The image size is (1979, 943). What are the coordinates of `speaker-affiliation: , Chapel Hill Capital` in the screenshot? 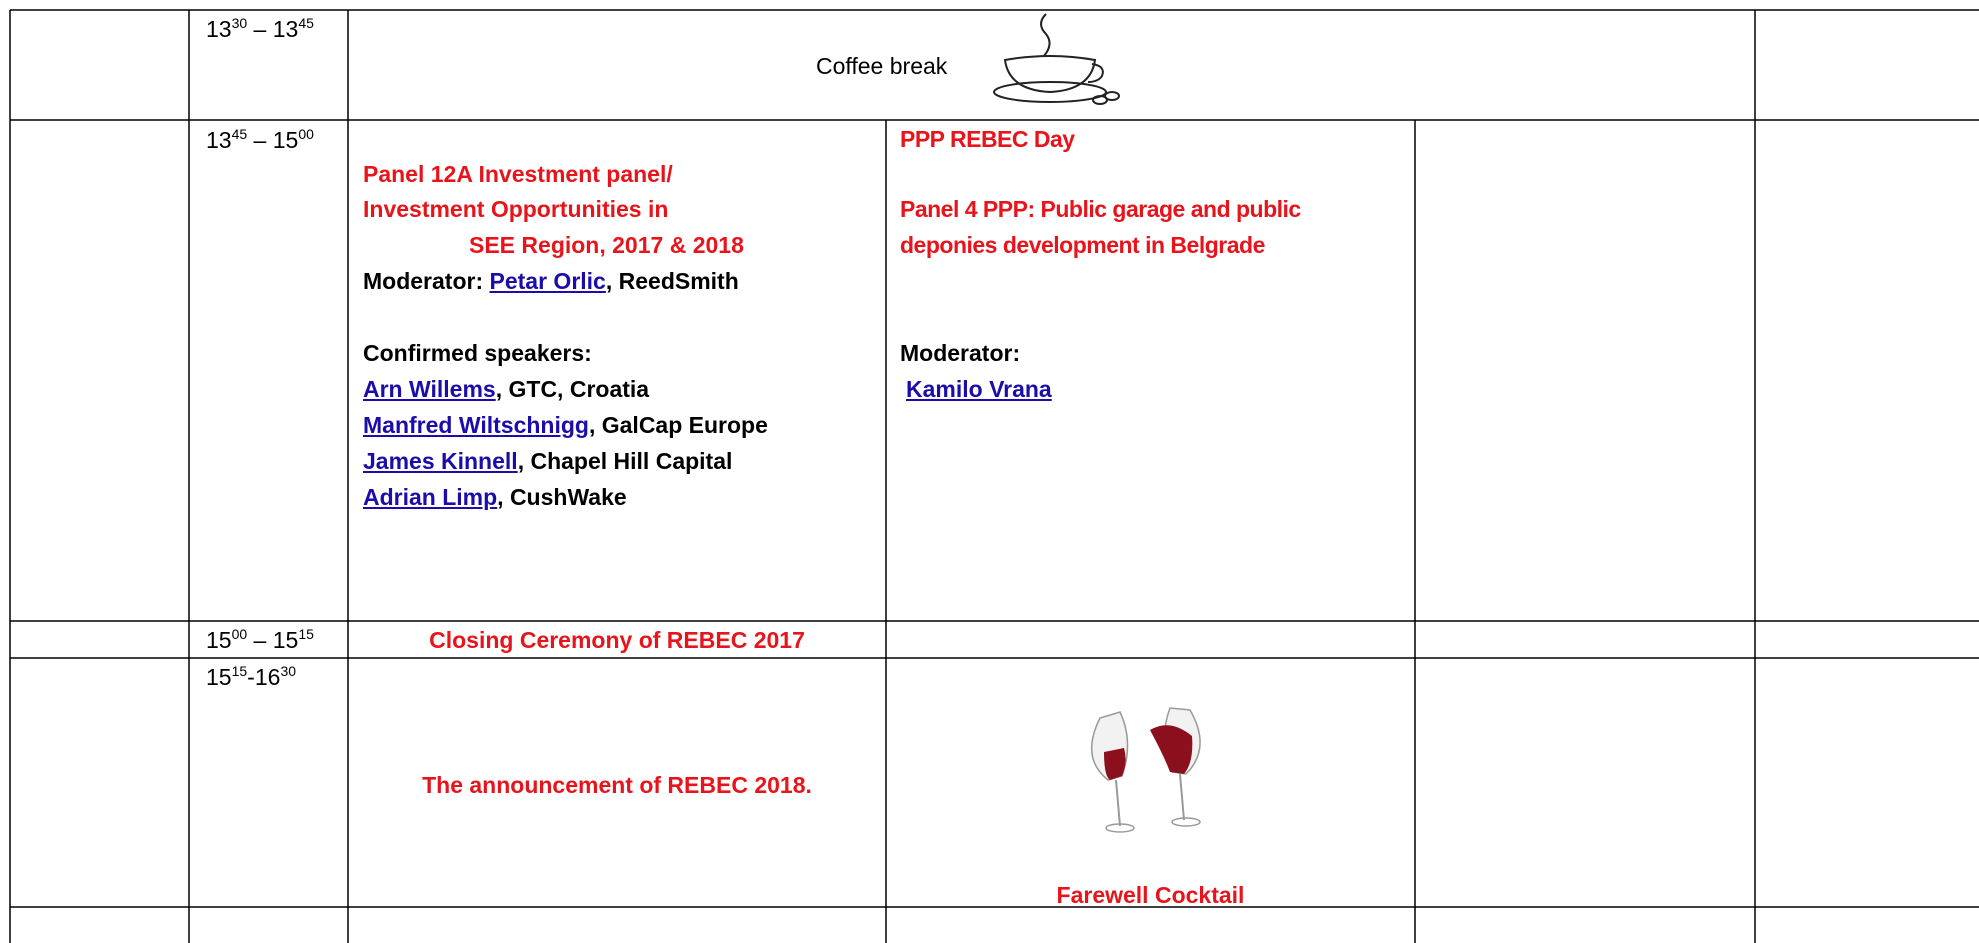 It's located at (625, 461).